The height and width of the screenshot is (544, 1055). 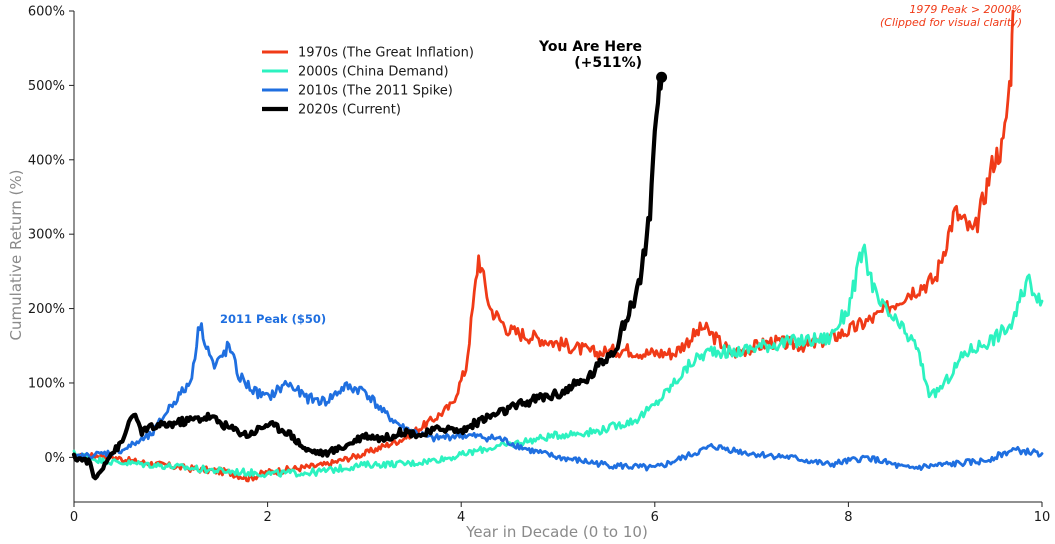 What do you see at coordinates (965, 9) in the screenshot?
I see `annotation-1979-peak: 1979 Peak > 2000%` at bounding box center [965, 9].